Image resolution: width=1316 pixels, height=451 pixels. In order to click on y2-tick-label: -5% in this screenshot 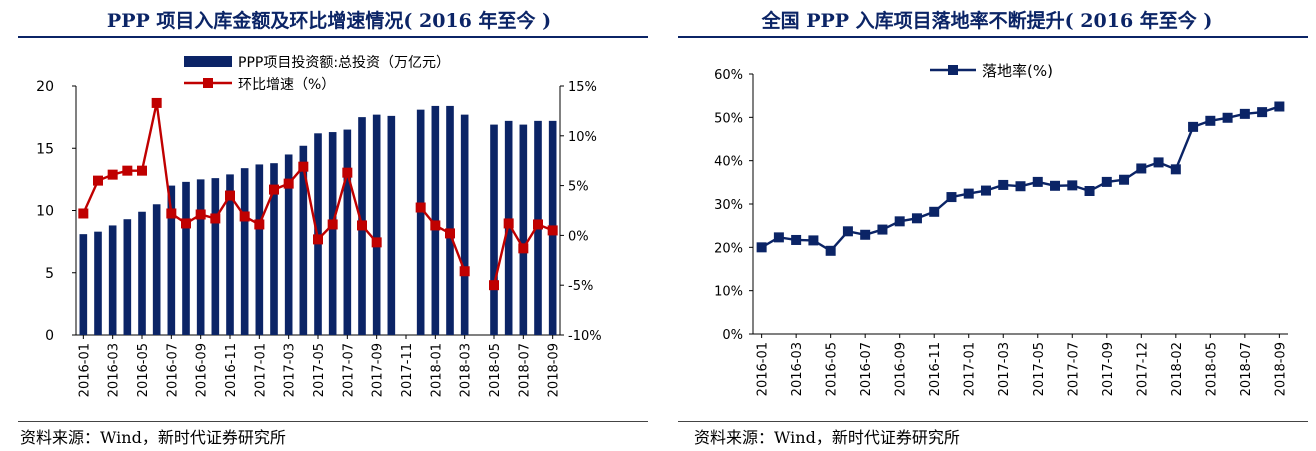, I will do `click(580, 286)`.